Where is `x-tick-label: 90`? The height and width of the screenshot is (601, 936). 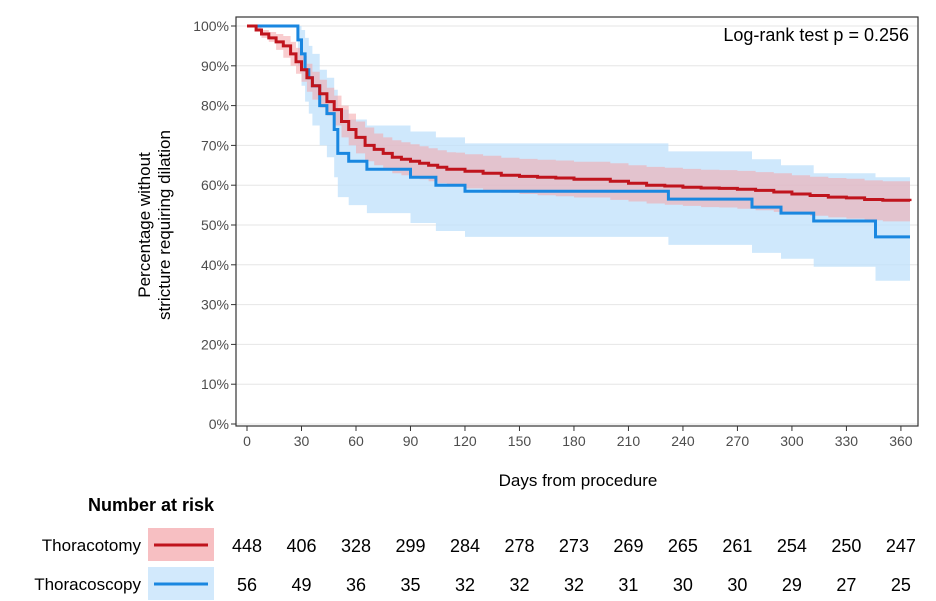 x-tick-label: 90 is located at coordinates (411, 441).